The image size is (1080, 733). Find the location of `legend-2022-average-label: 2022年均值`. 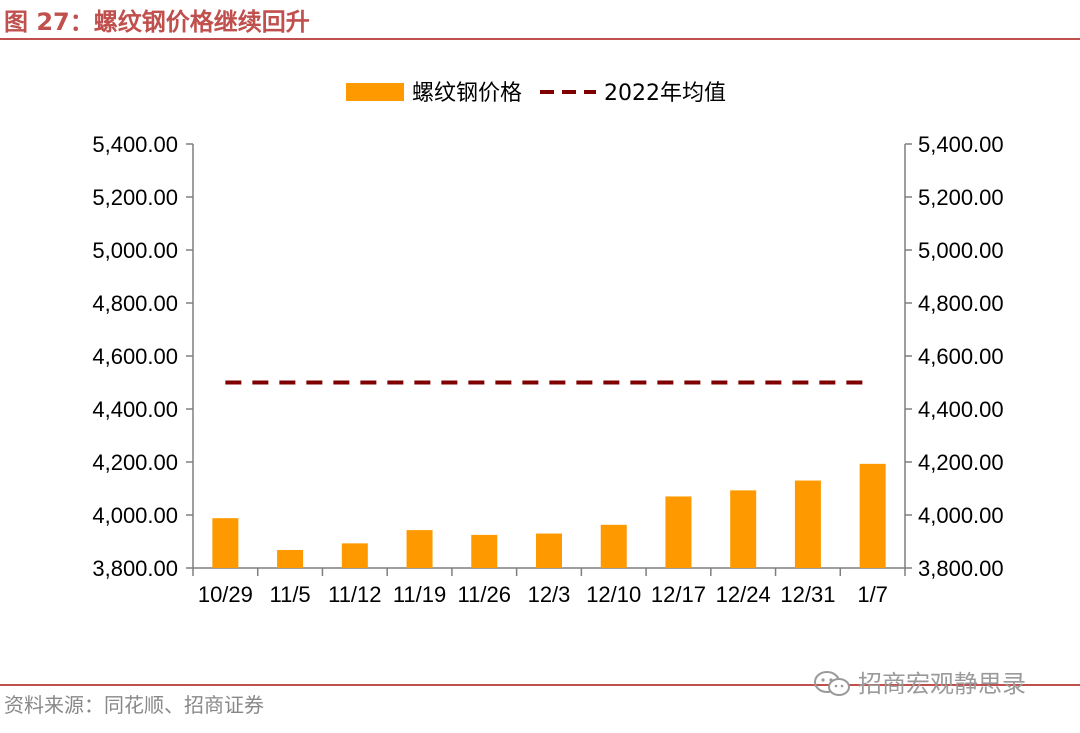

legend-2022-average-label: 2022年均值 is located at coordinates (665, 93).